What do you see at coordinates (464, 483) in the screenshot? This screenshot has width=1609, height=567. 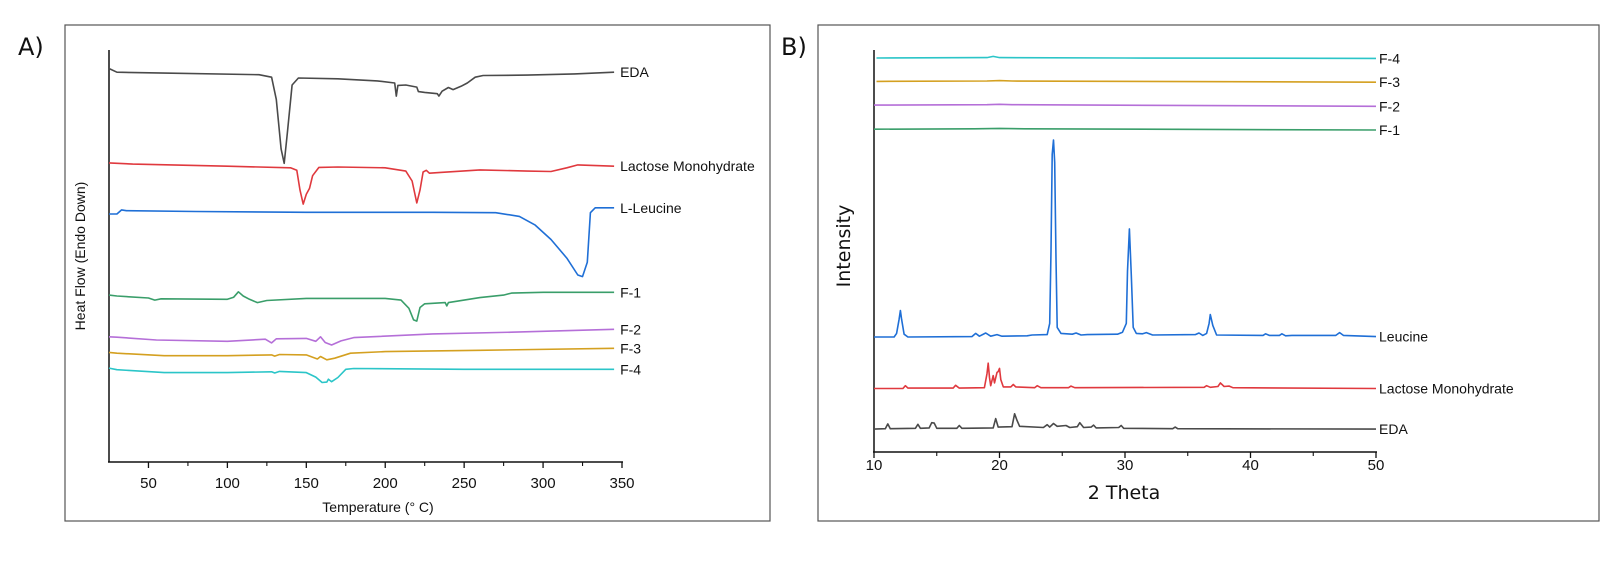 I see `x-tick-label: 250` at bounding box center [464, 483].